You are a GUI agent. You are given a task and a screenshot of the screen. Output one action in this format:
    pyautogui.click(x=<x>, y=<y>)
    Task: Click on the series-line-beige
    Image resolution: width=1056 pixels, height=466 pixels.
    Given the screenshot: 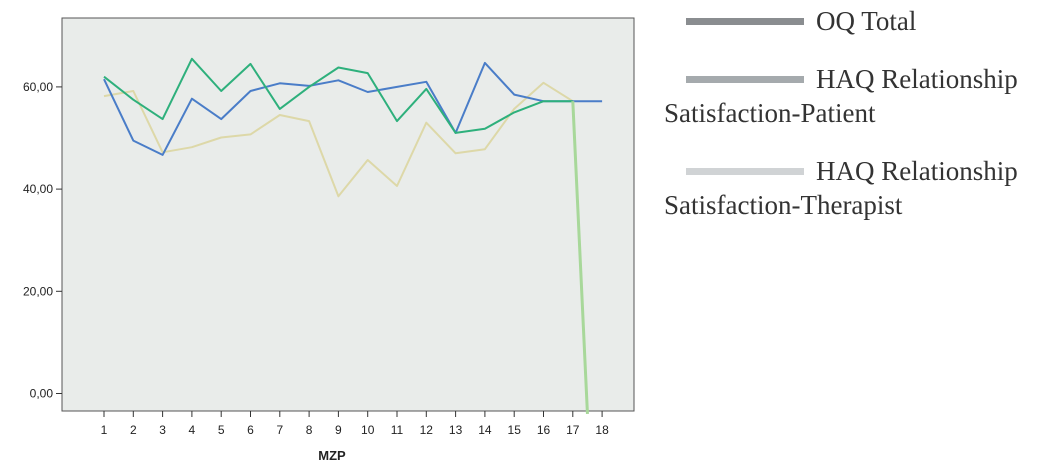 What is the action you would take?
    pyautogui.click(x=338, y=139)
    